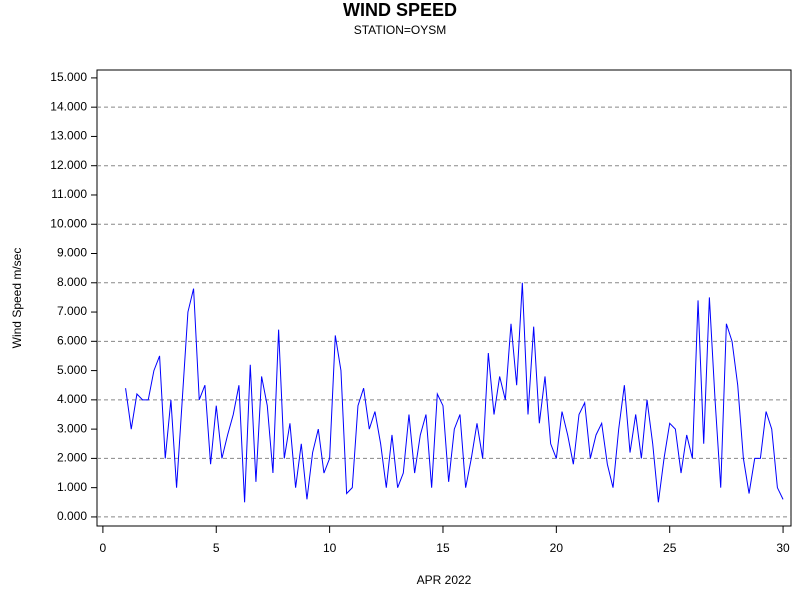 The image size is (800, 600). I want to click on y-tick-label: 9.000, so click(72, 253).